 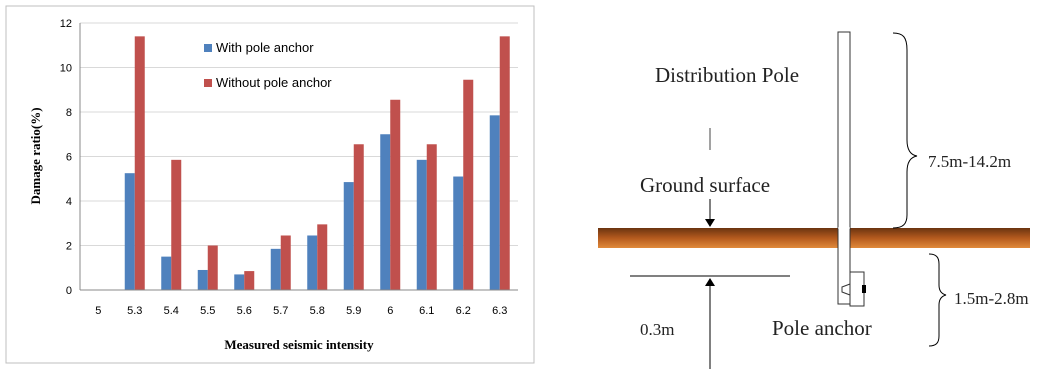 What do you see at coordinates (69, 113) in the screenshot?
I see `y-tick-label: 8` at bounding box center [69, 113].